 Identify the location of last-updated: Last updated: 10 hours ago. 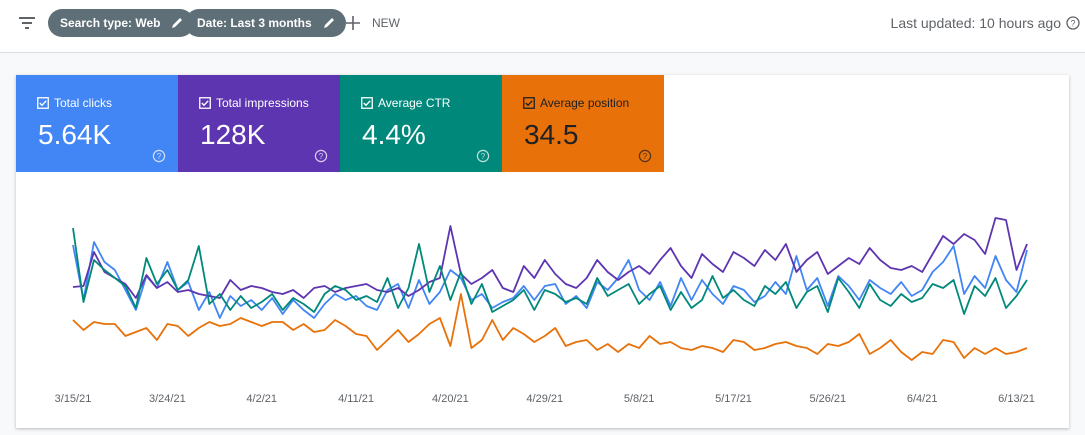
(975, 23).